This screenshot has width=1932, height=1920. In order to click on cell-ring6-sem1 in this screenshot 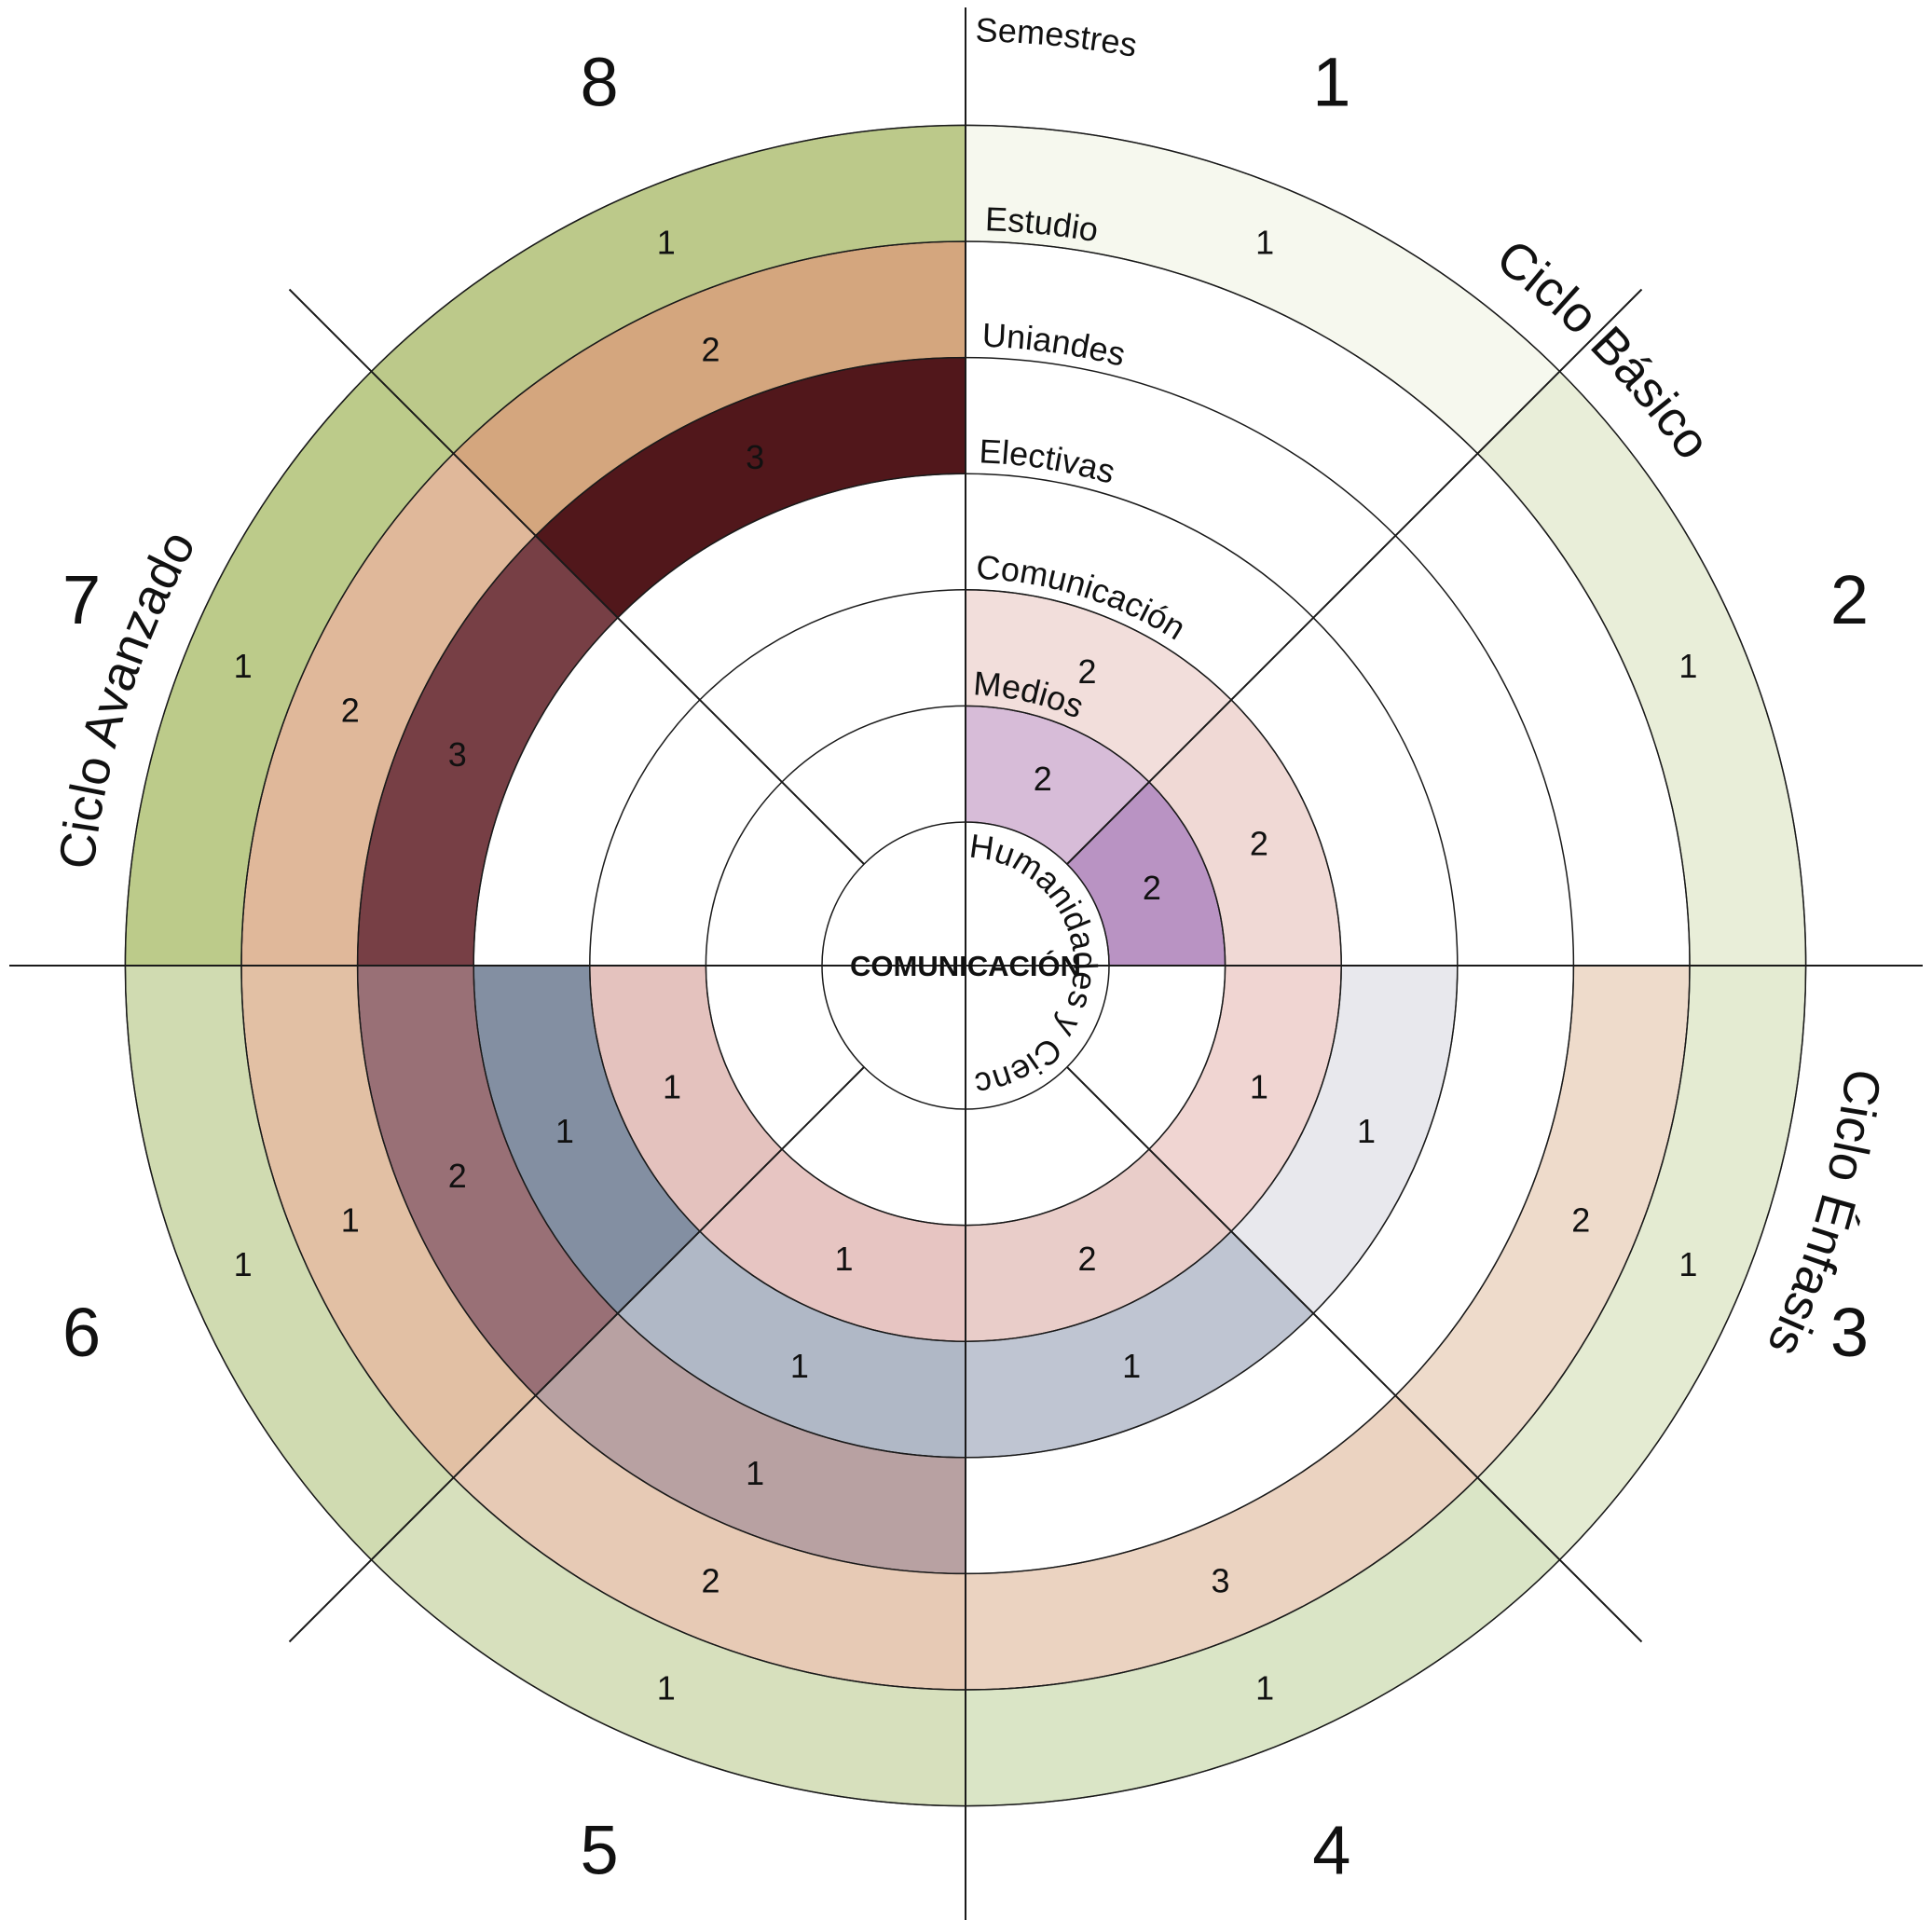, I will do `click(1263, 289)`.